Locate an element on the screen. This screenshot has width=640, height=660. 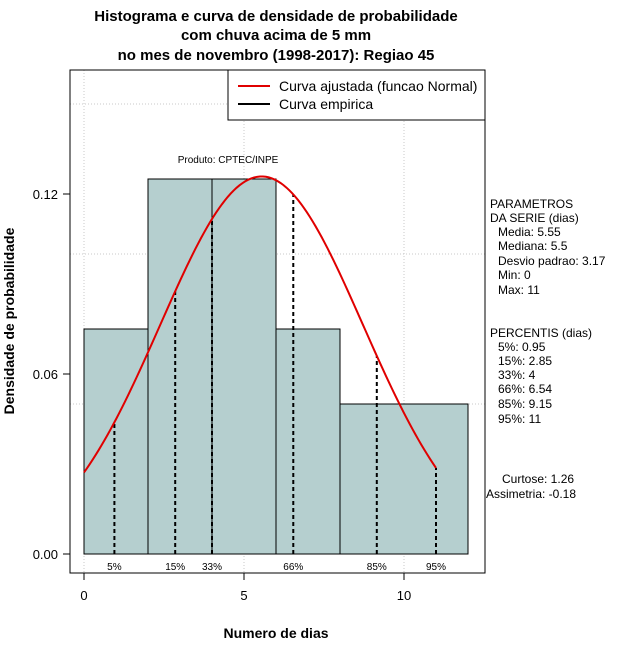
param-line: Desvio padrao: 3.17 is located at coordinates (552, 261).